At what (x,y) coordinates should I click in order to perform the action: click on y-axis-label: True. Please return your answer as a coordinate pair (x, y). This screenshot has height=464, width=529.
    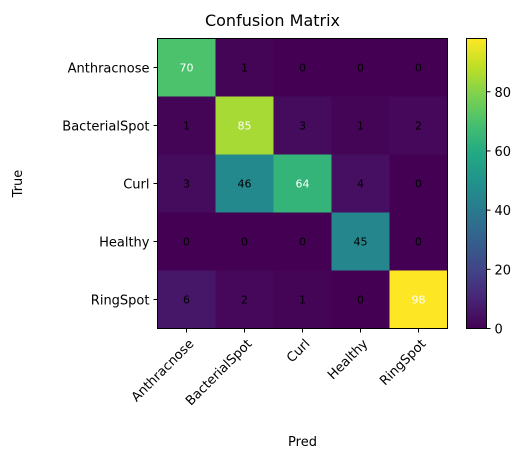
    Looking at the image, I should click on (18, 184).